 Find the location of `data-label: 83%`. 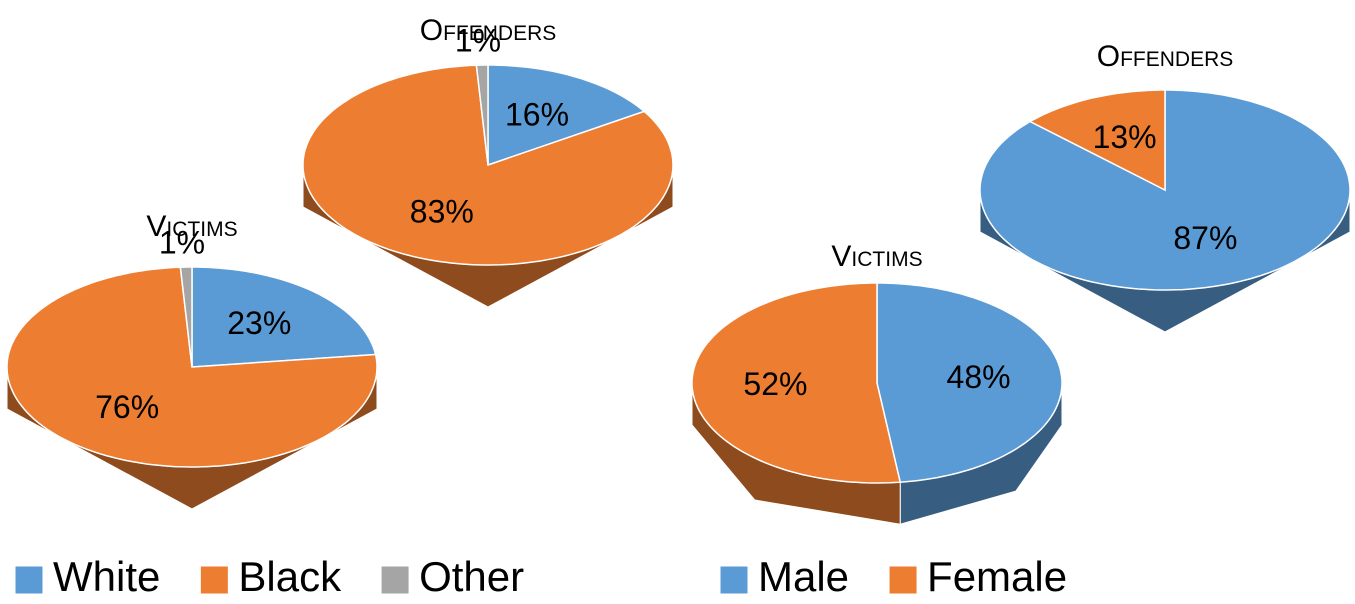

data-label: 83% is located at coordinates (442, 211).